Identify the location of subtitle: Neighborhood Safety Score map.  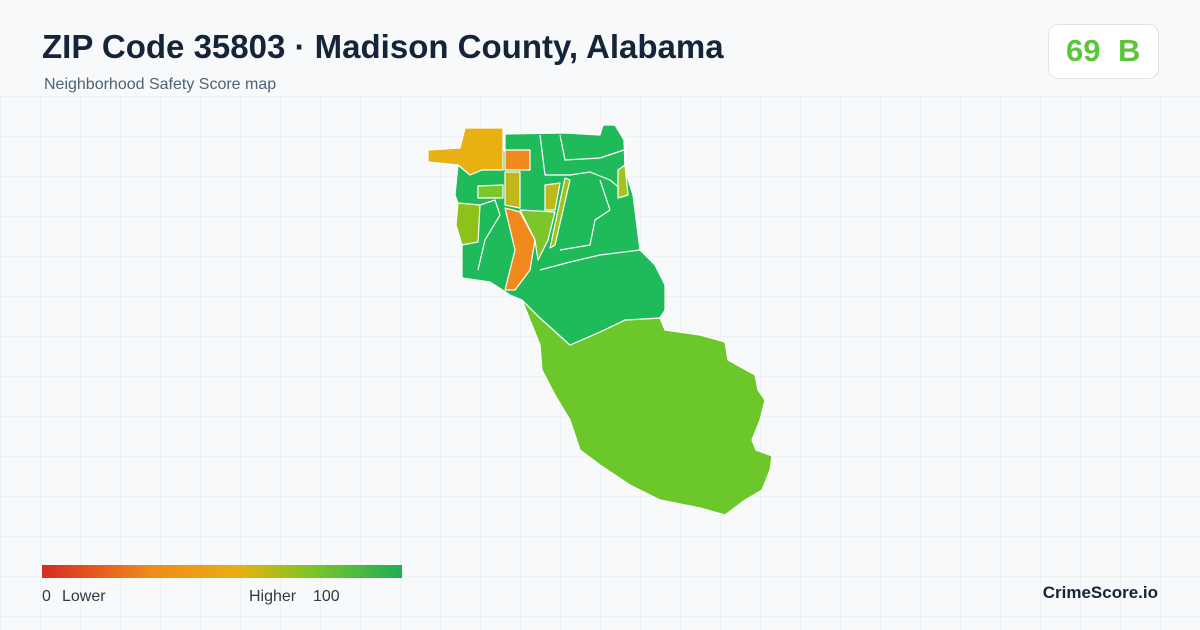
(160, 84).